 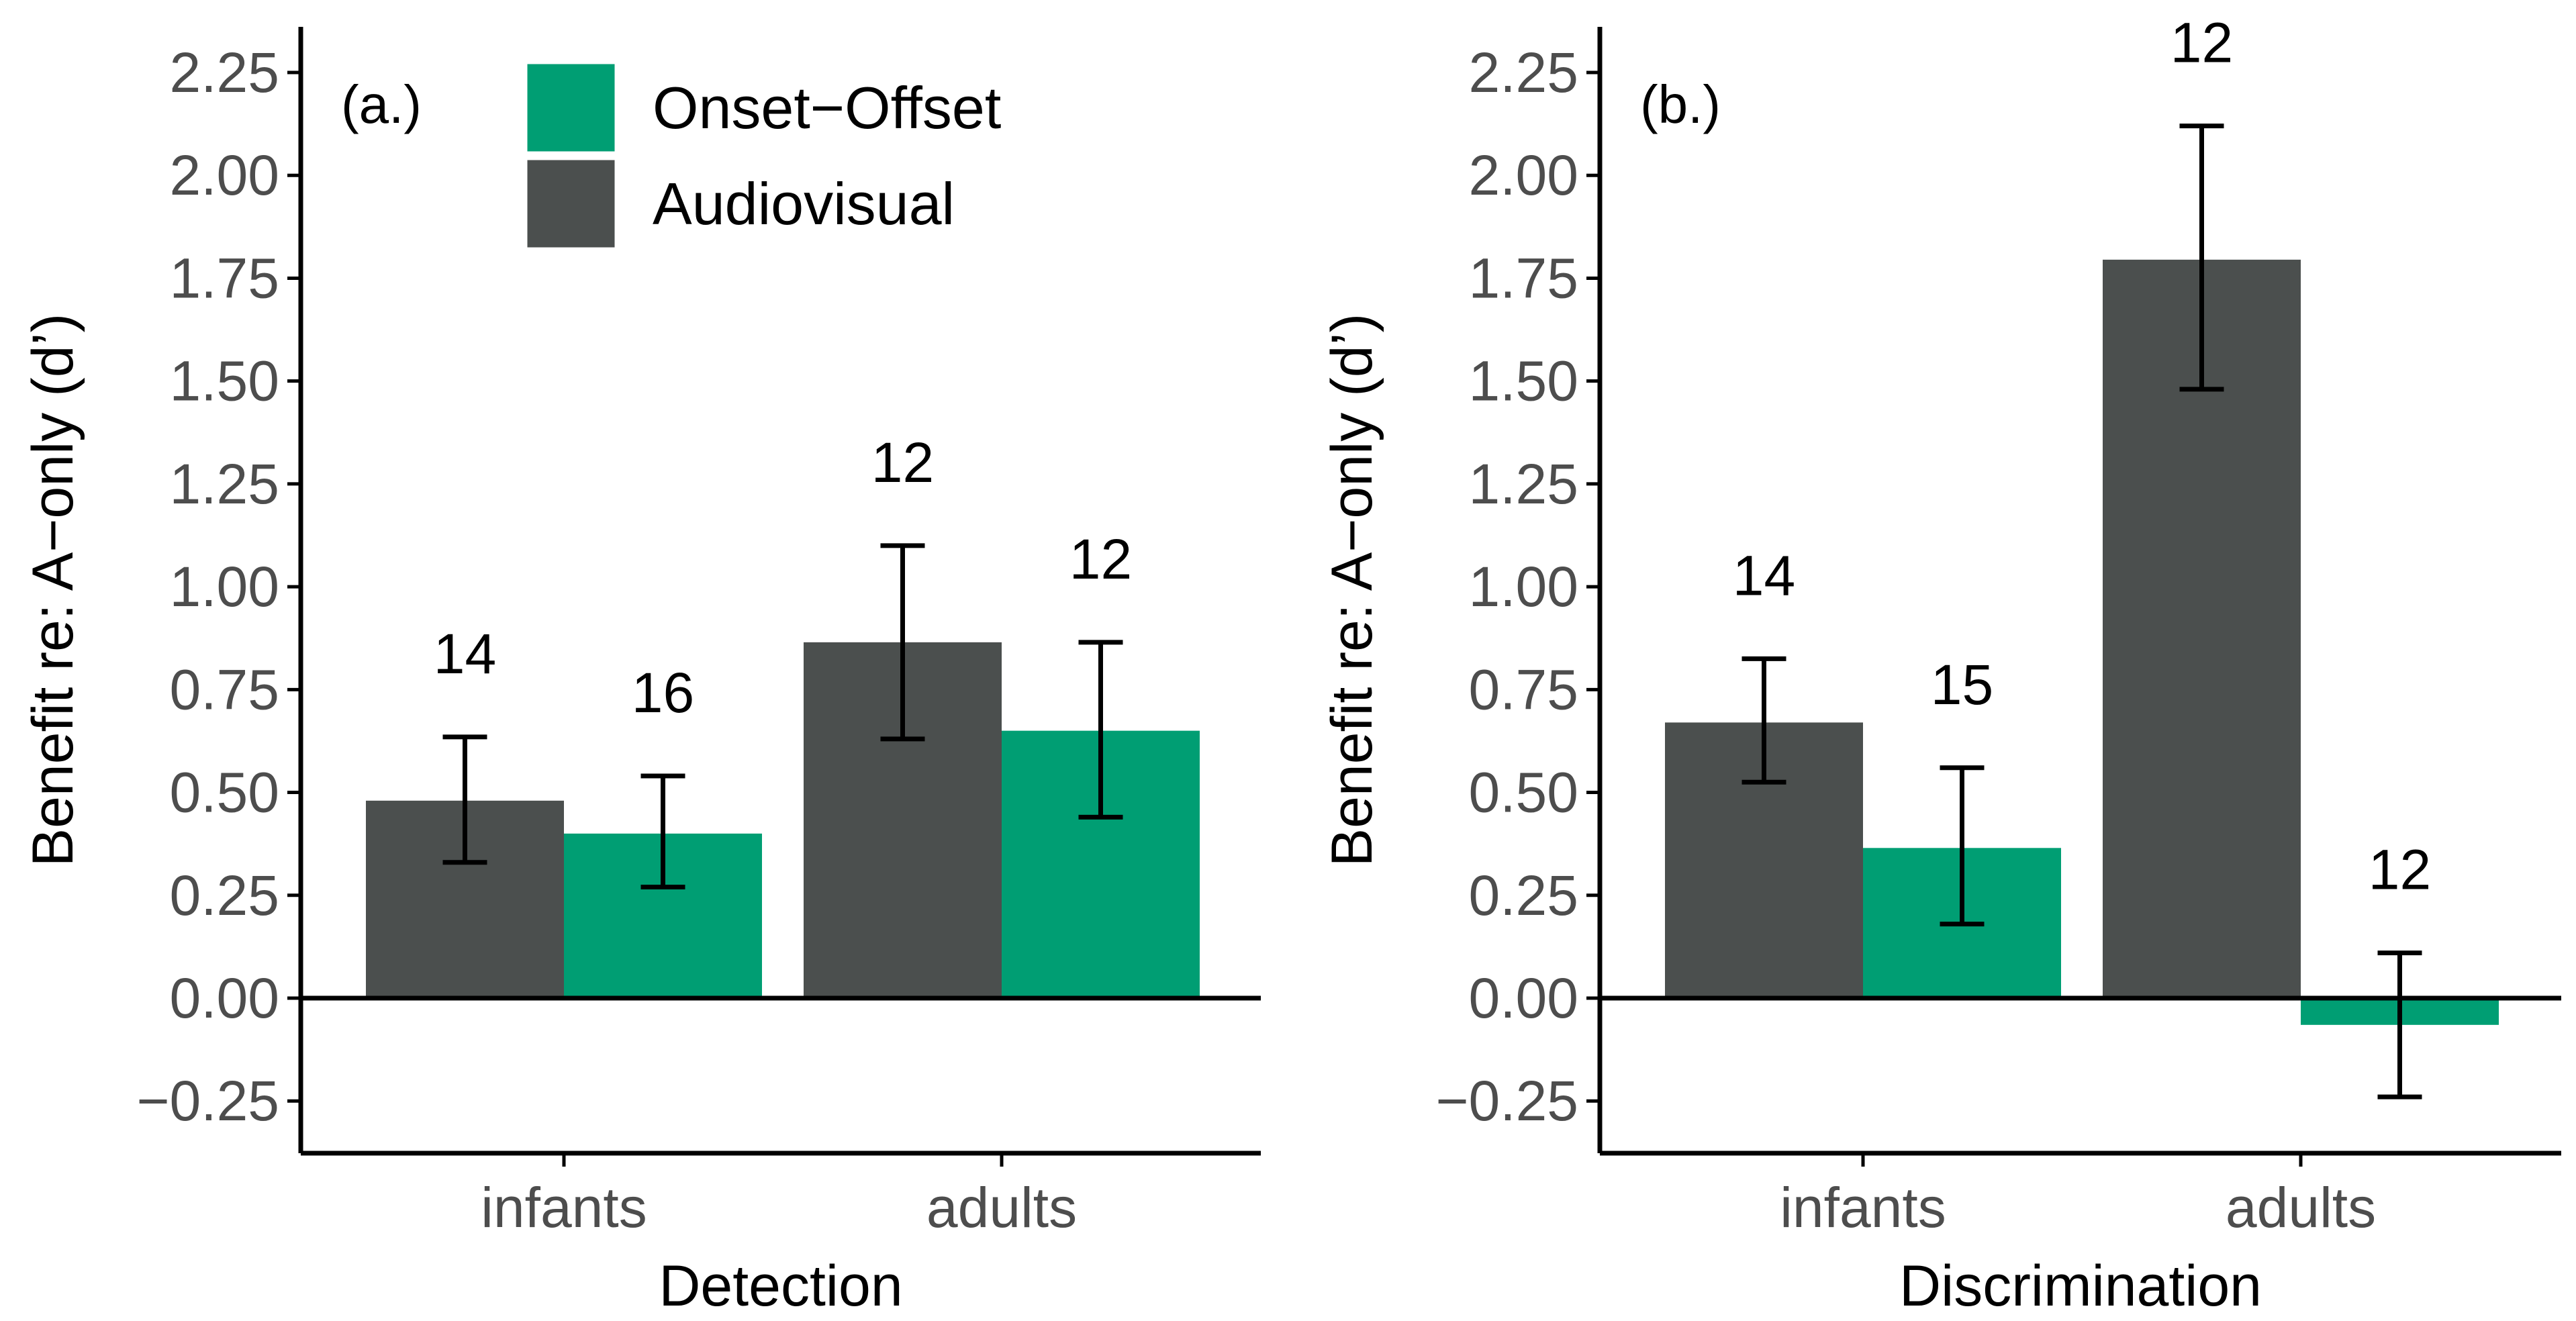 What do you see at coordinates (663, 693) in the screenshot?
I see `n-label: 16` at bounding box center [663, 693].